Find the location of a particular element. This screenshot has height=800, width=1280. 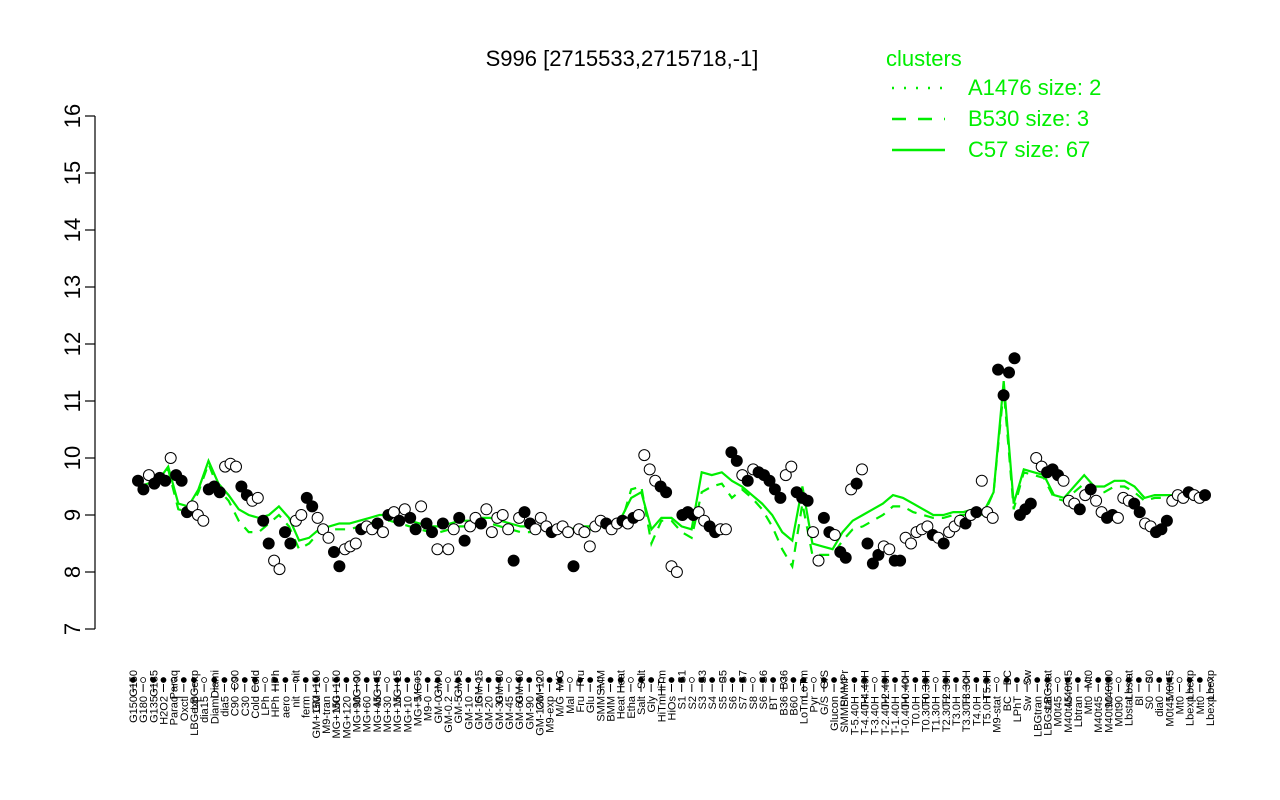

x-tick-label-upper: GM-15 is located at coordinates (479, 687).